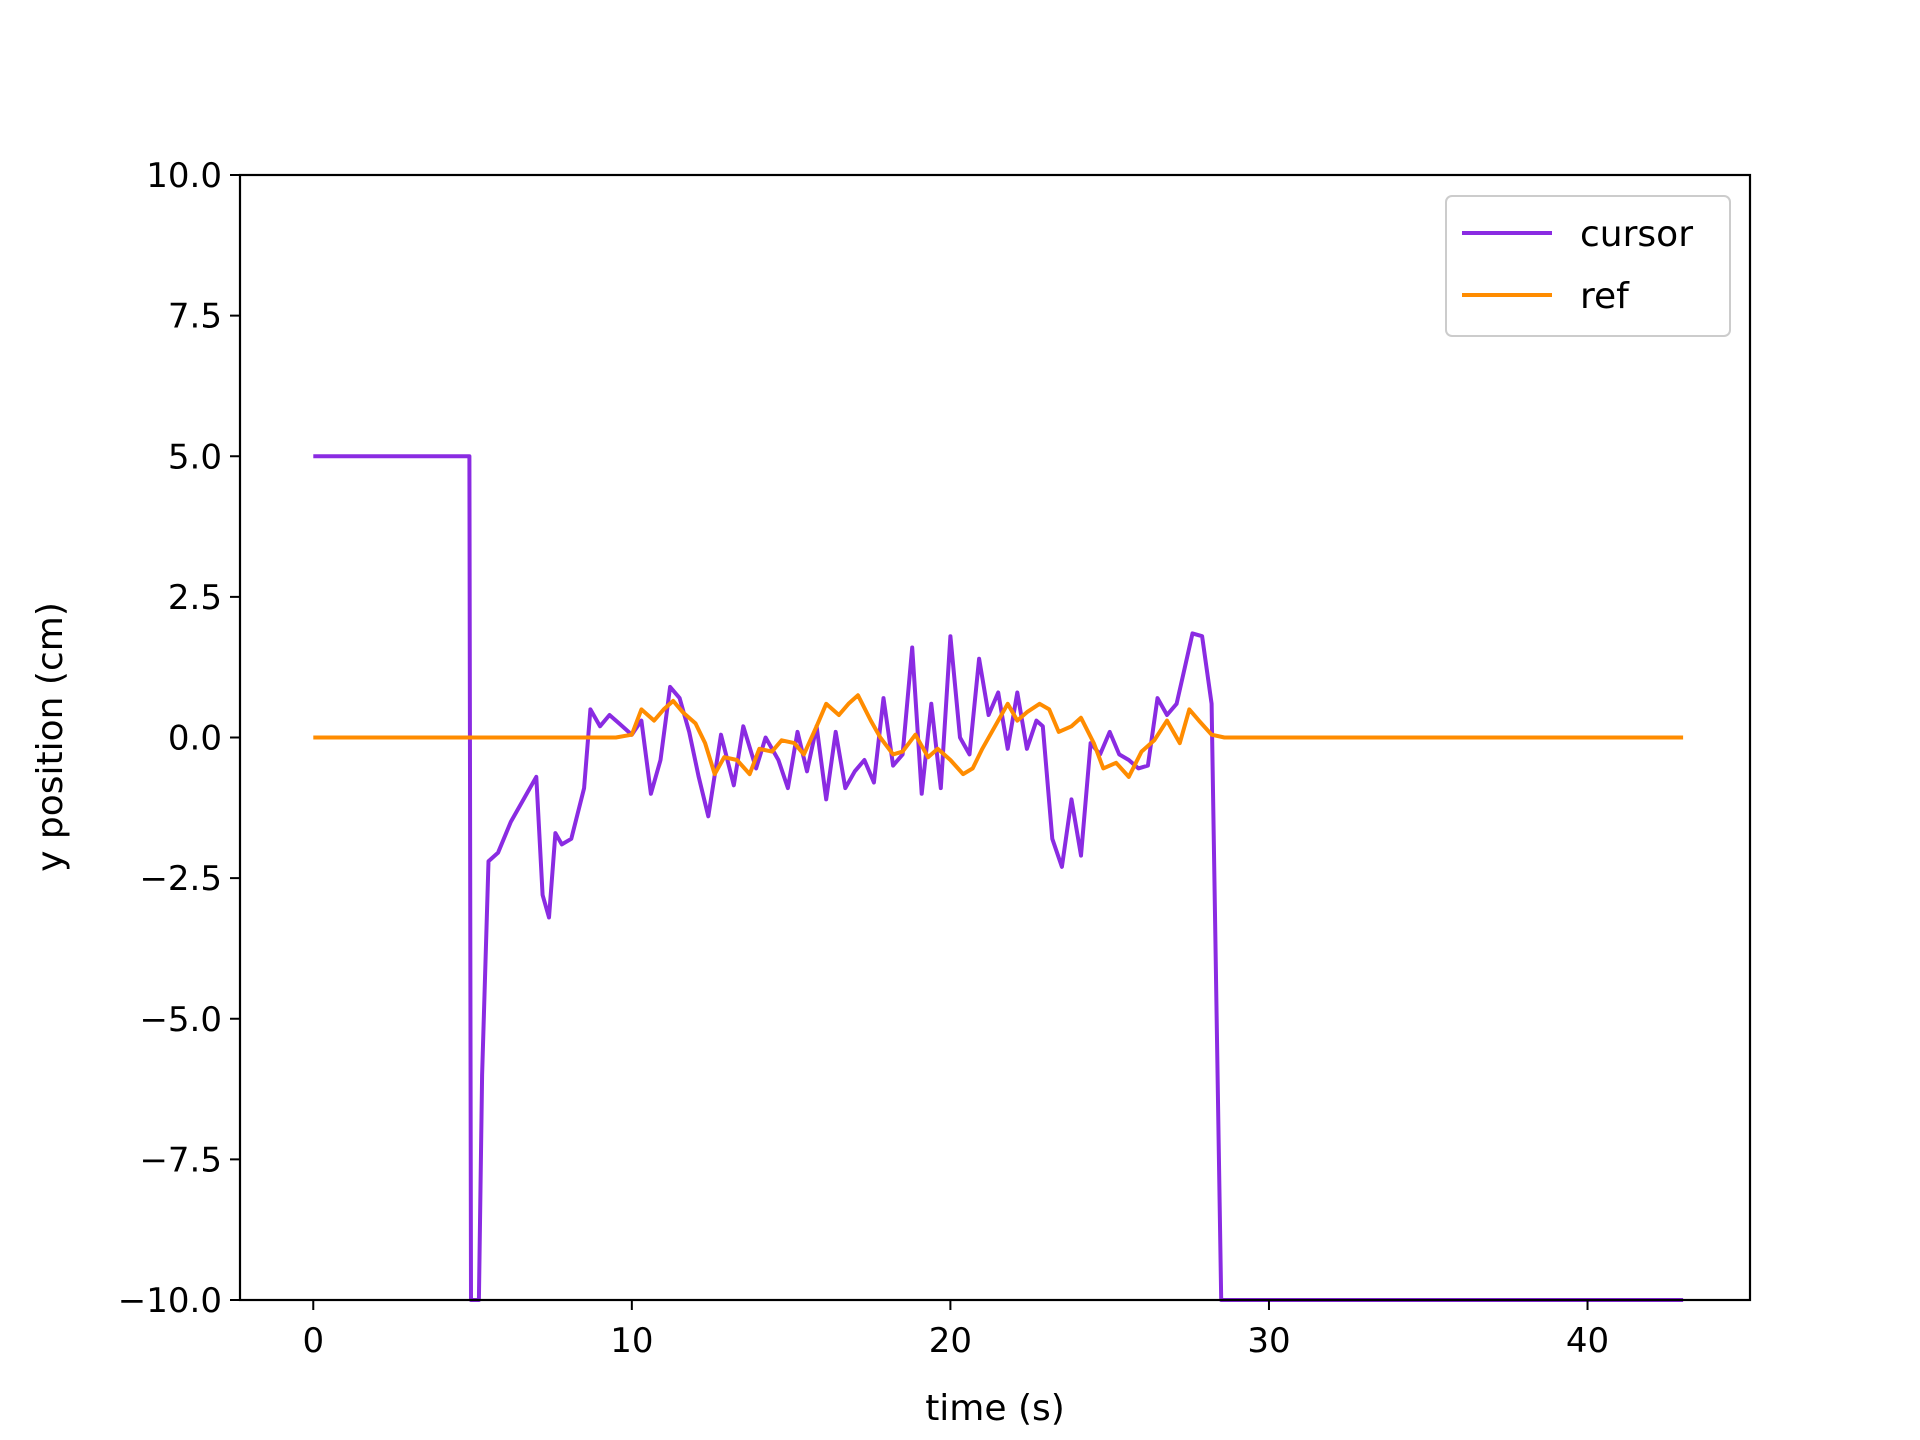 This screenshot has height=1440, width=1920. I want to click on y-axis-ticks: 10.0 7.5 5.0 2.5 0.0 −2.5 −5.0 −7.5 −10.0, so click(179, 738).